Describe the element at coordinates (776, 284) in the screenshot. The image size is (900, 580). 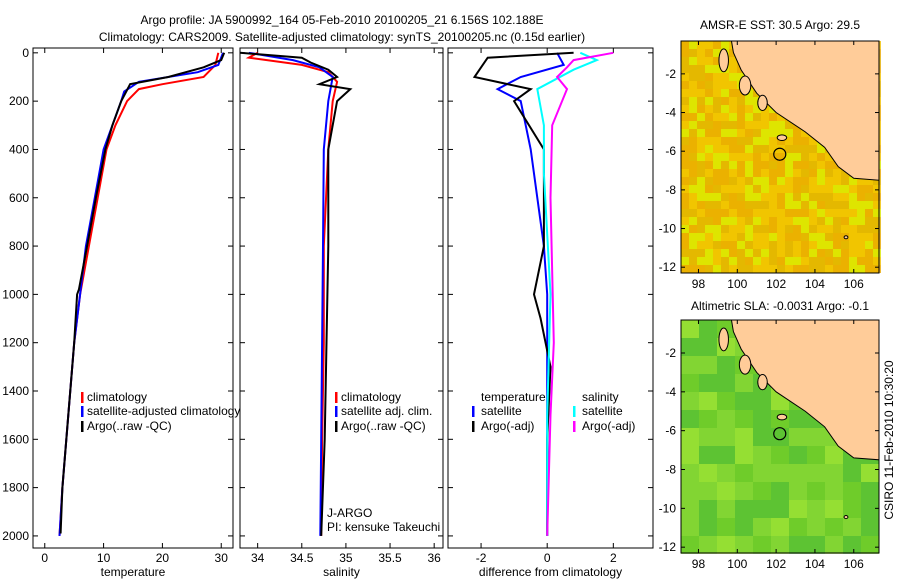
I see `map-lon-label: 102` at that location.